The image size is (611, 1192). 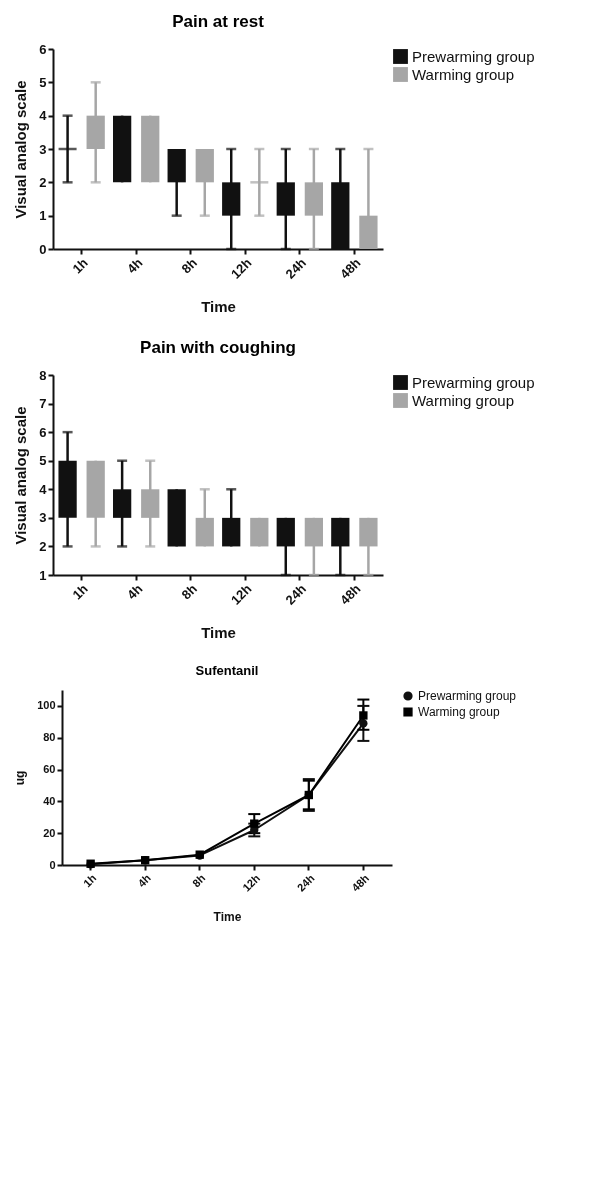 What do you see at coordinates (43, 404) in the screenshot?
I see `y-tick-label: 7` at bounding box center [43, 404].